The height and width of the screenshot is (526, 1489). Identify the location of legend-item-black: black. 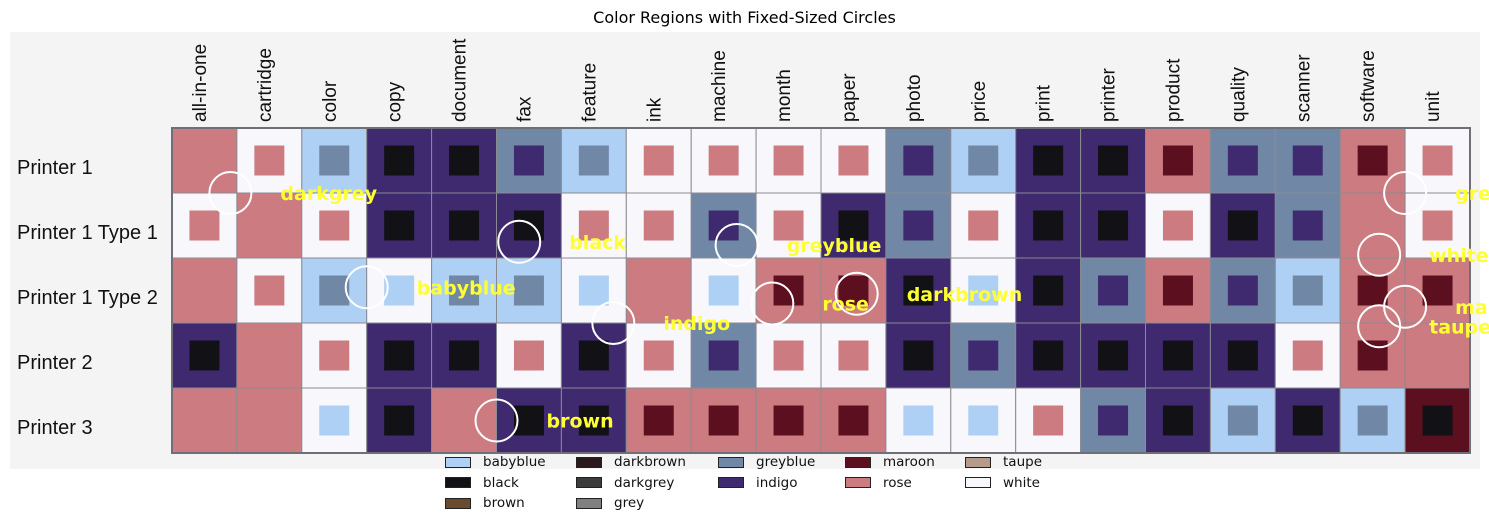
(482, 483).